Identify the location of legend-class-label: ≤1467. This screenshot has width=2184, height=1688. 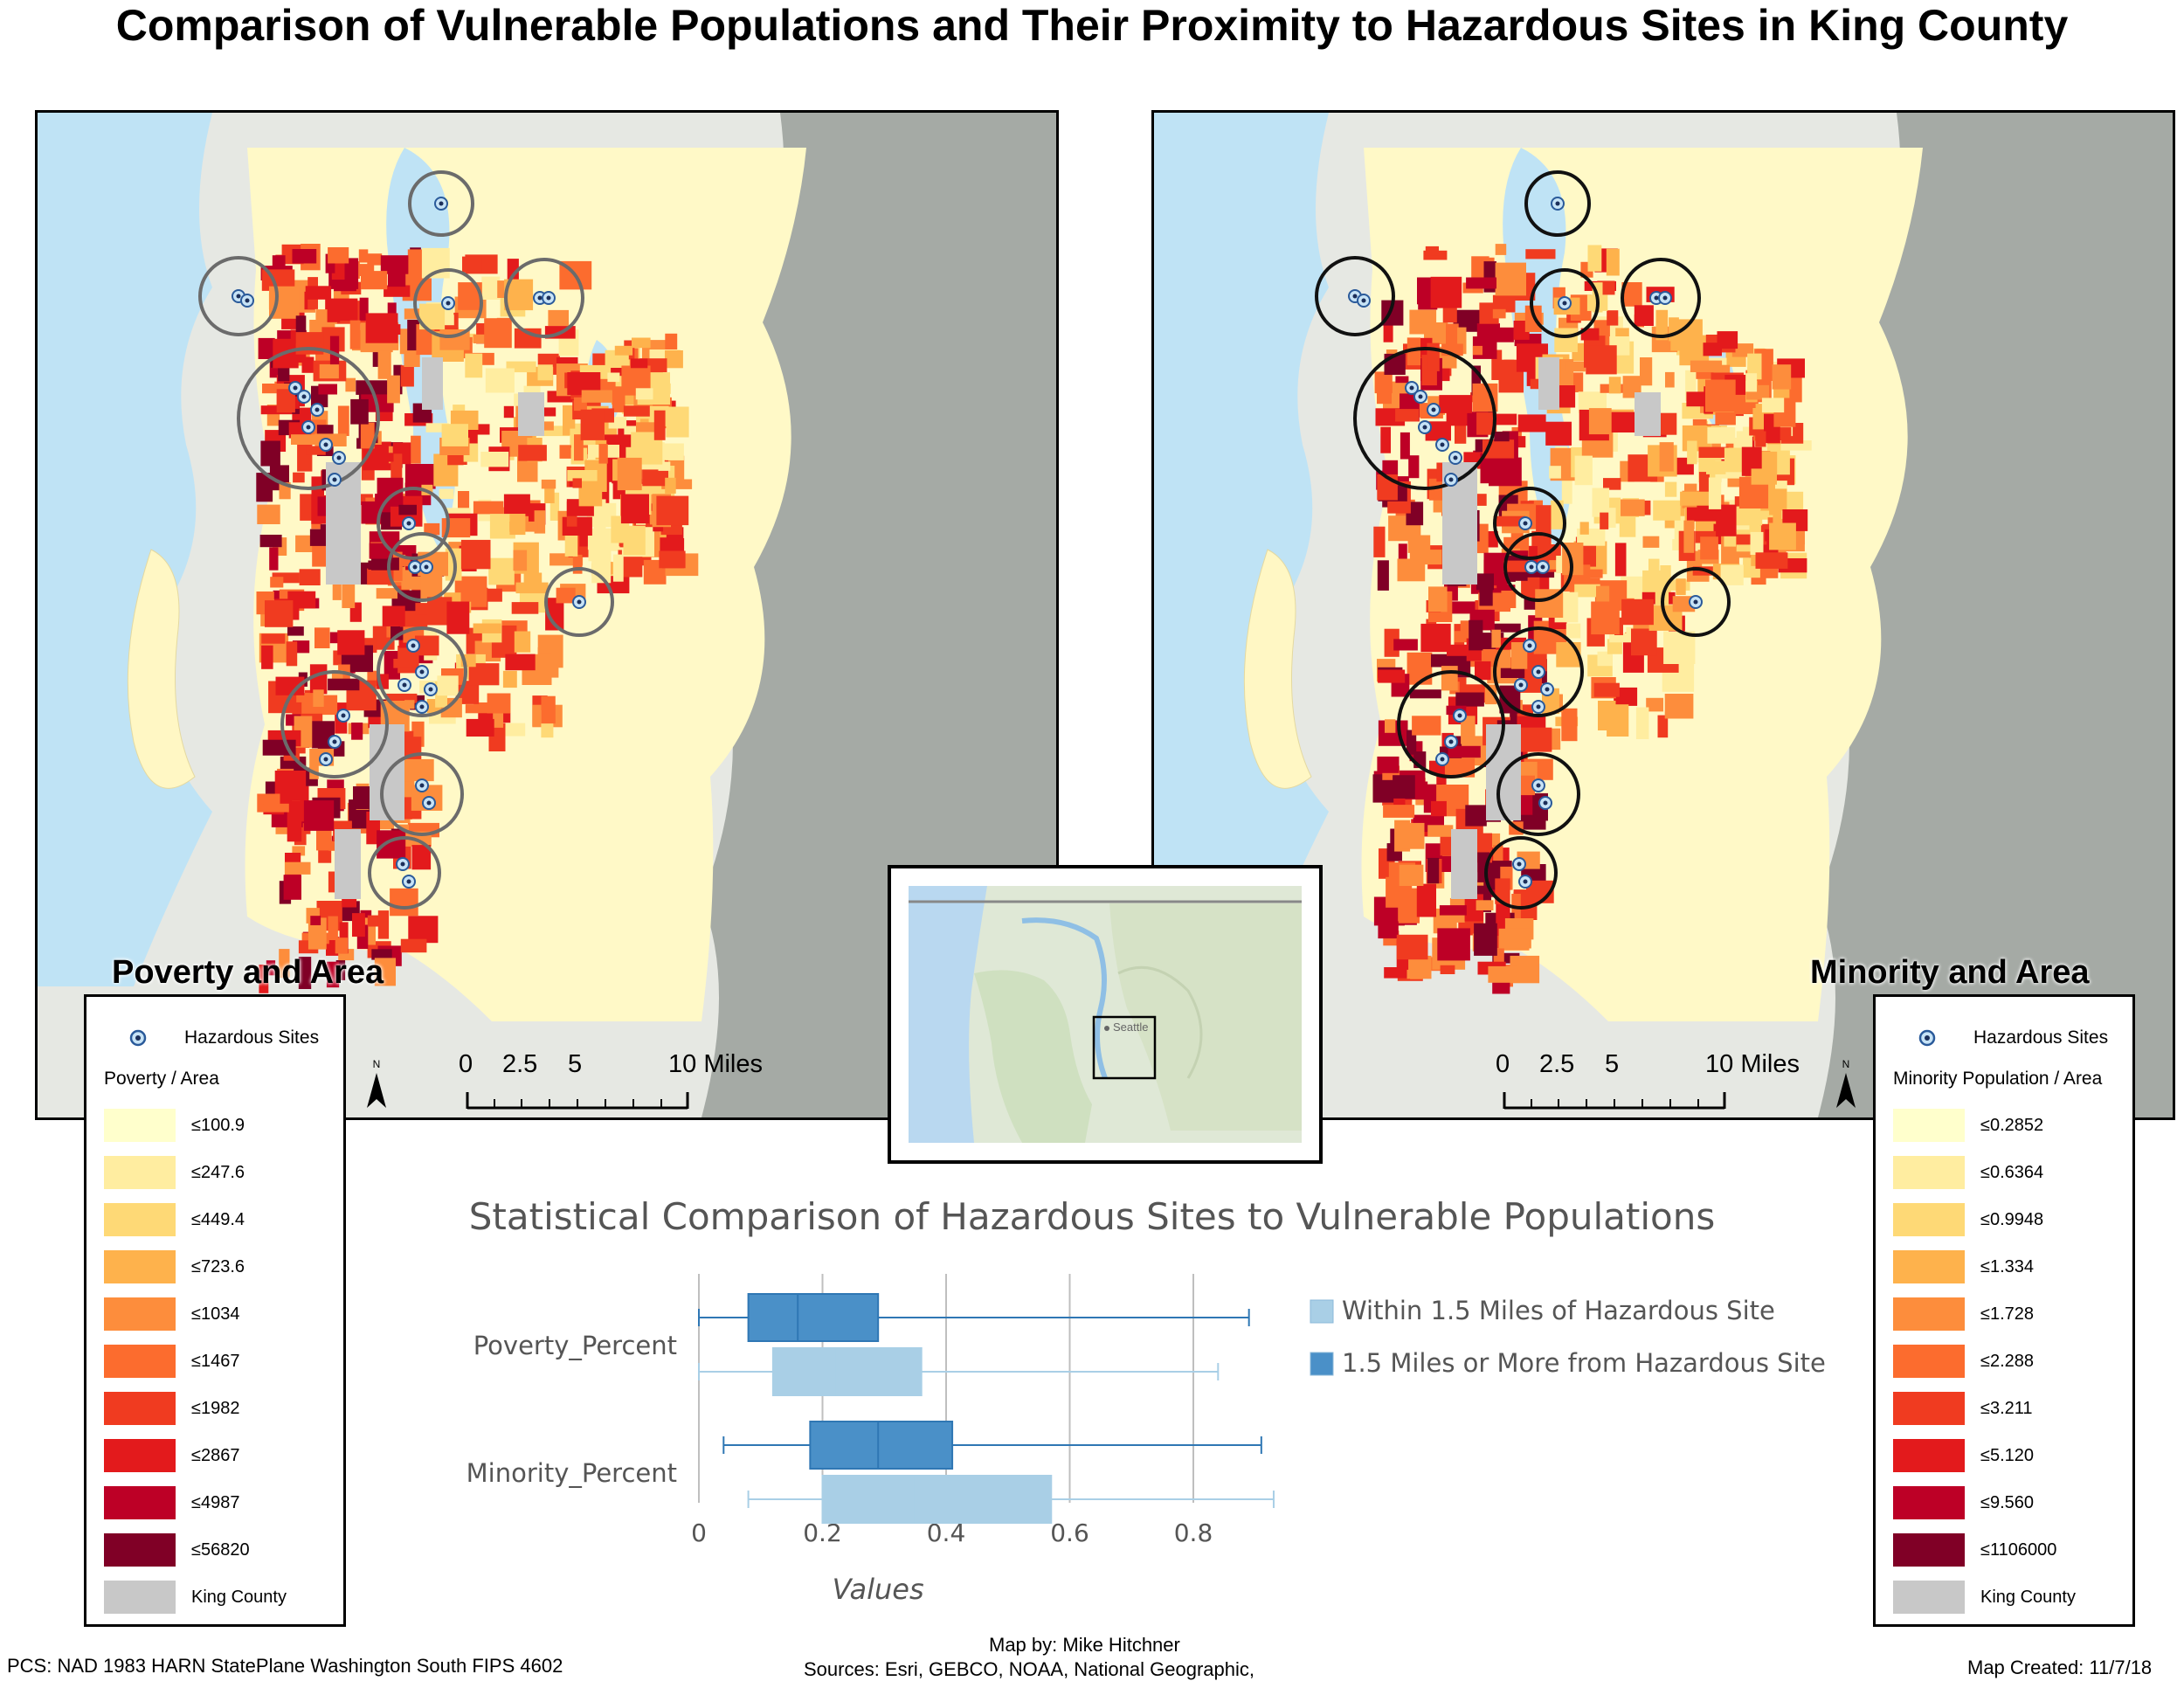
(215, 1361).